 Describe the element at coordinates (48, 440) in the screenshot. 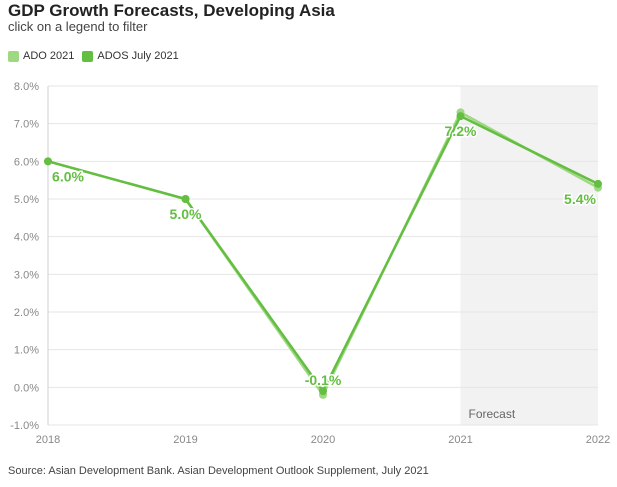

I see `x-tick-label: 2018` at that location.